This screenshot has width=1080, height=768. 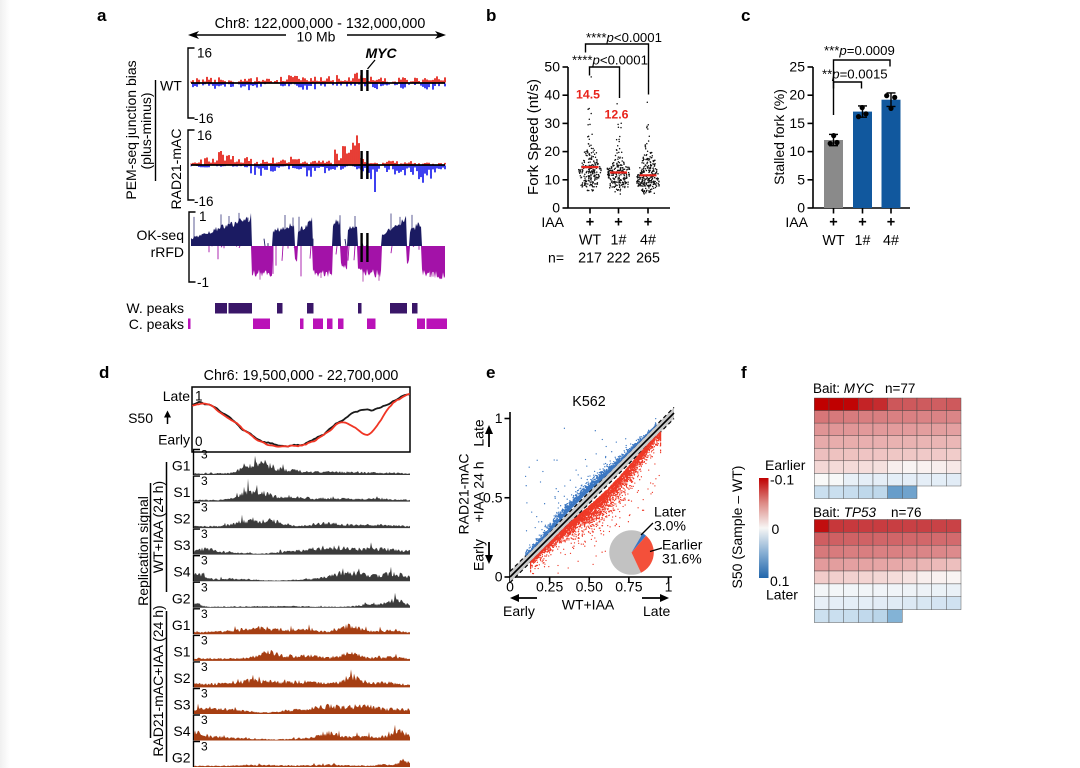 What do you see at coordinates (155, 308) in the screenshot?
I see `svg-text: W. peaks` at bounding box center [155, 308].